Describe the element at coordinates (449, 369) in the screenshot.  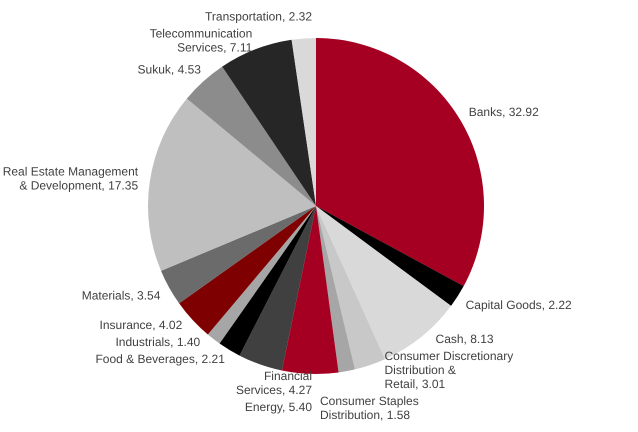
I see `slice-label: Consumer Discretionary Distribution & Retail, 3.01` at that location.